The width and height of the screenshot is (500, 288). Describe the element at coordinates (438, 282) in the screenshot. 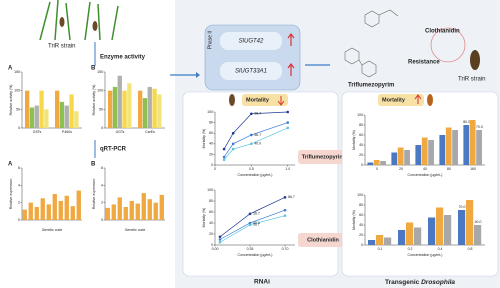

I see `title-part: Drosophila` at that location.